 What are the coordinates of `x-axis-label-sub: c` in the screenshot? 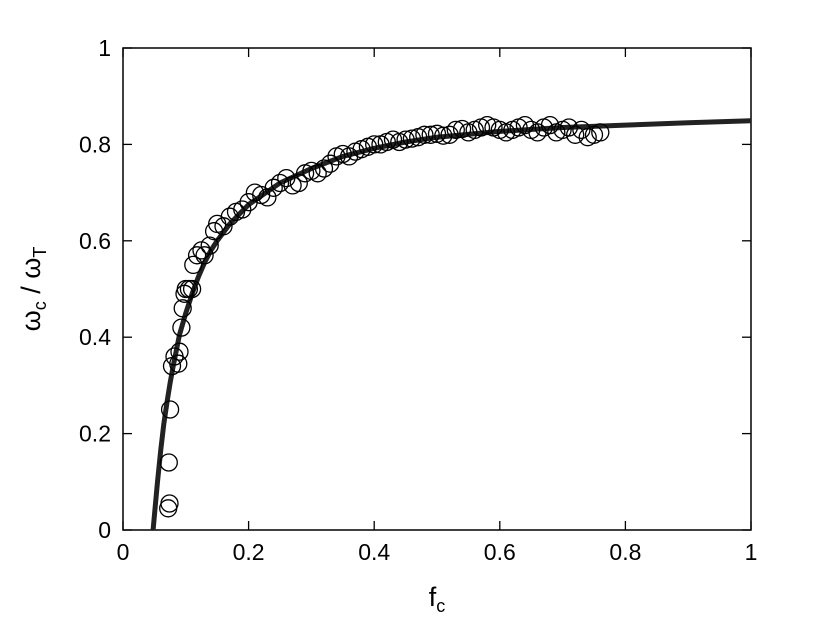 It's located at (440, 606).